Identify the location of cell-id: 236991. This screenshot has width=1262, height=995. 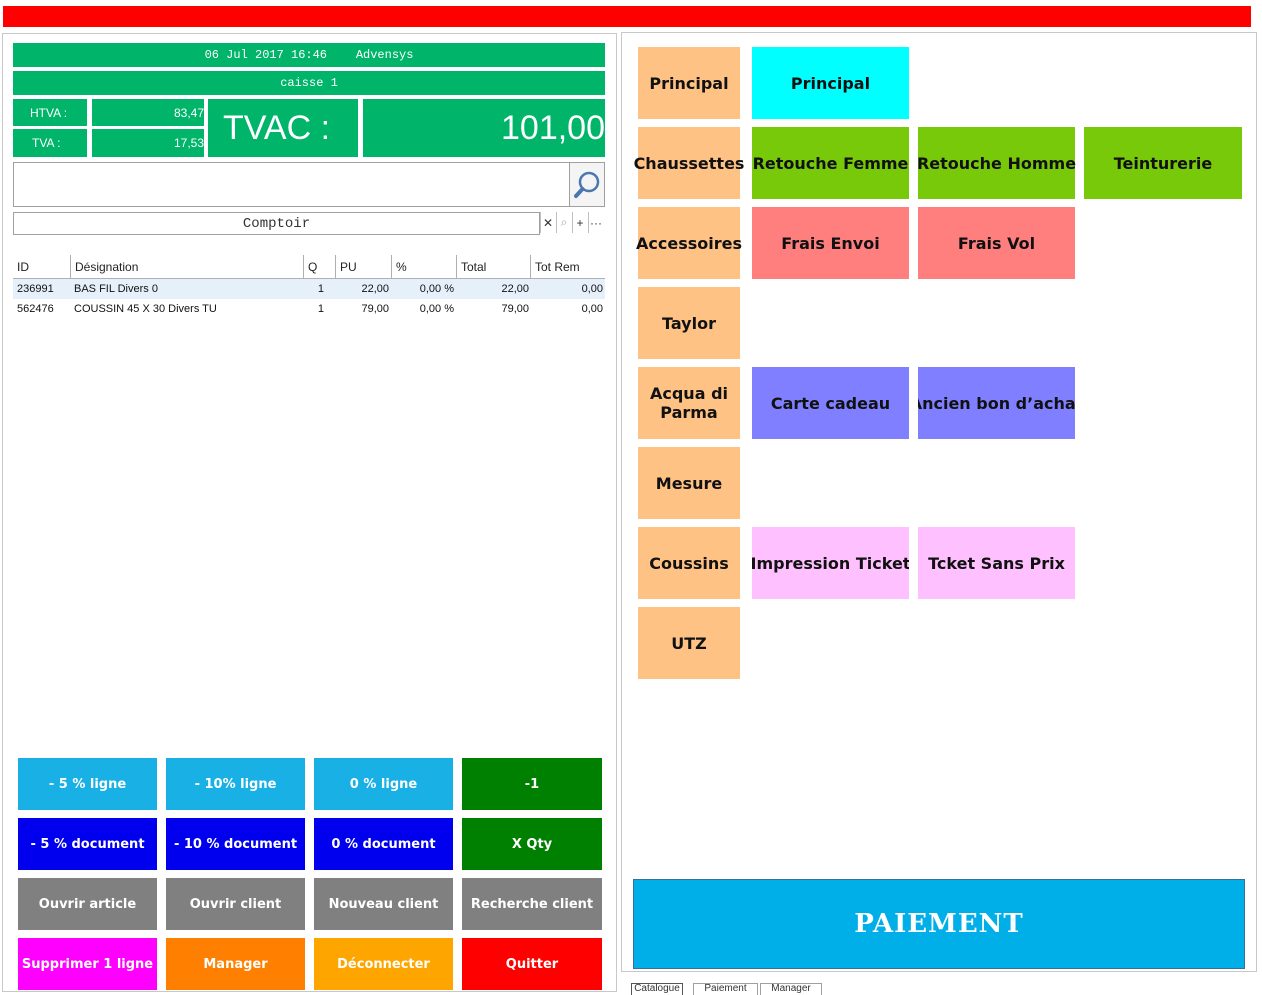
(35, 289).